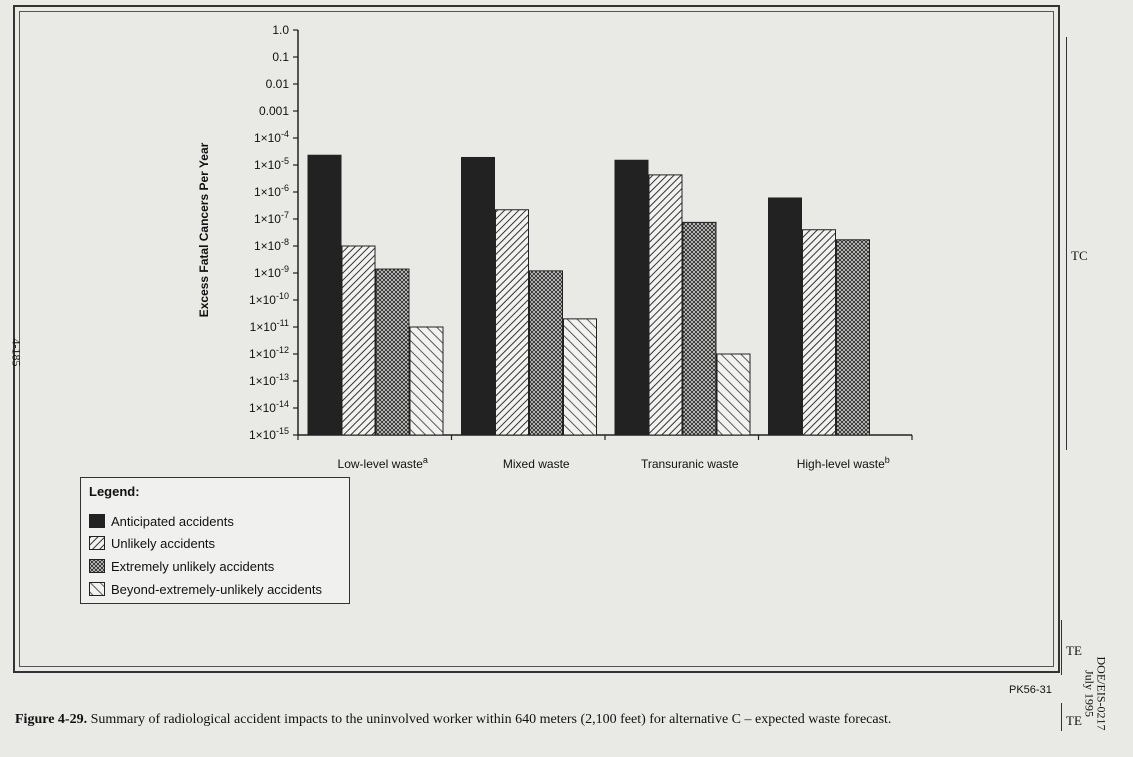  I want to click on y-tick-label: 1×10⁻¹⁵, so click(269, 434).